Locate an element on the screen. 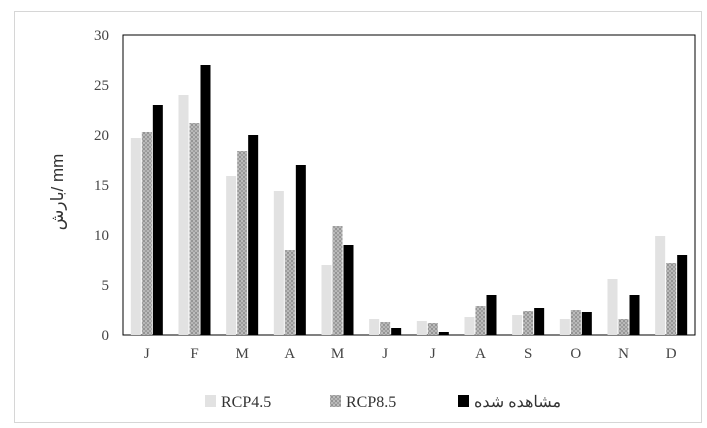  x-tick-label: S is located at coordinates (528, 354).